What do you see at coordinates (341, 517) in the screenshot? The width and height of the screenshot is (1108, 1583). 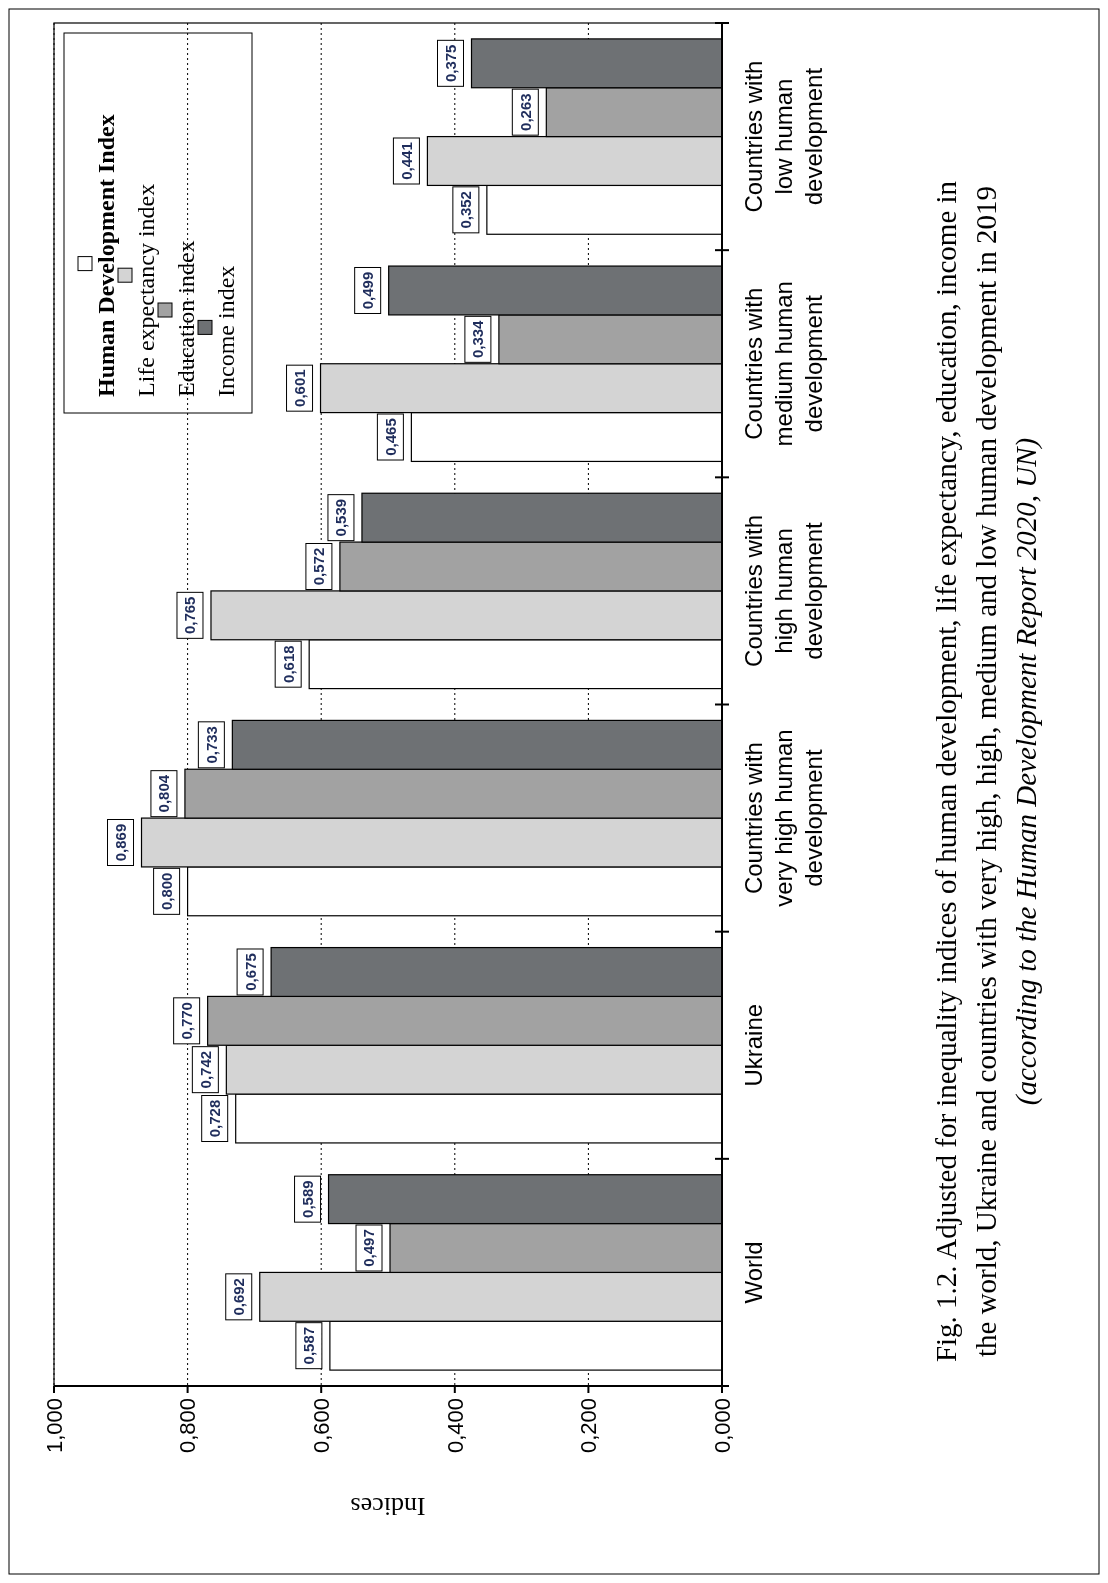 I see `data-label: 0,539` at bounding box center [341, 517].